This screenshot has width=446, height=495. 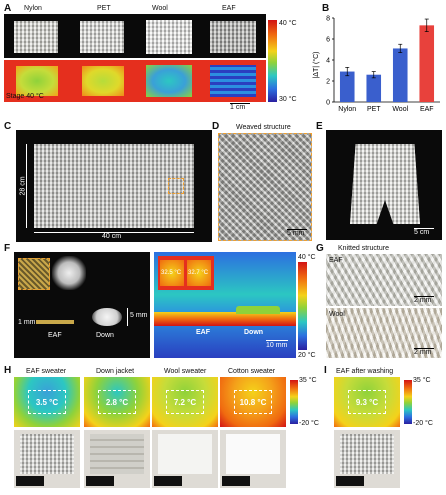 What do you see at coordinates (82, 305) in the screenshot?
I see `thickness-photo: 1 mm 5 mm EAF Down` at bounding box center [82, 305].